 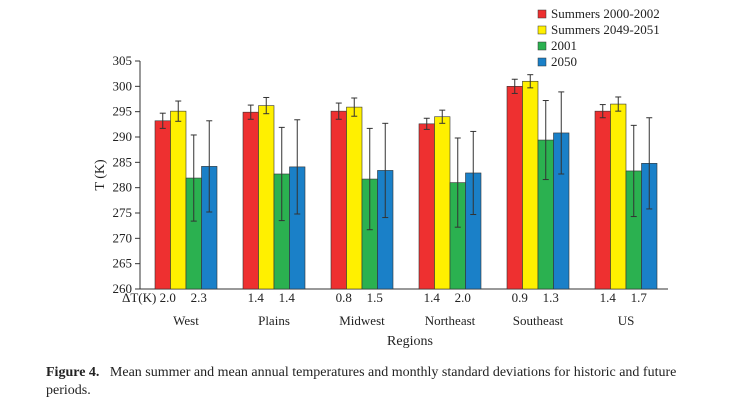 I want to click on x-tick-label: Midwest, so click(x=362, y=320).